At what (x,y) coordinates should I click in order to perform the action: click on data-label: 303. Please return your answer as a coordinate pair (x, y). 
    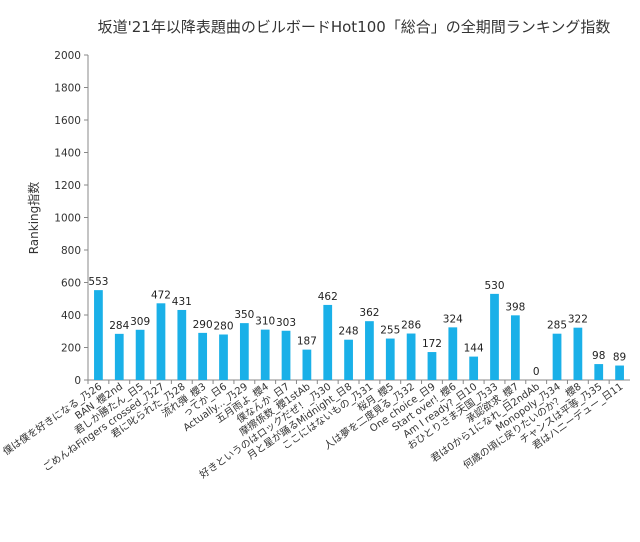
    Looking at the image, I should click on (286, 323).